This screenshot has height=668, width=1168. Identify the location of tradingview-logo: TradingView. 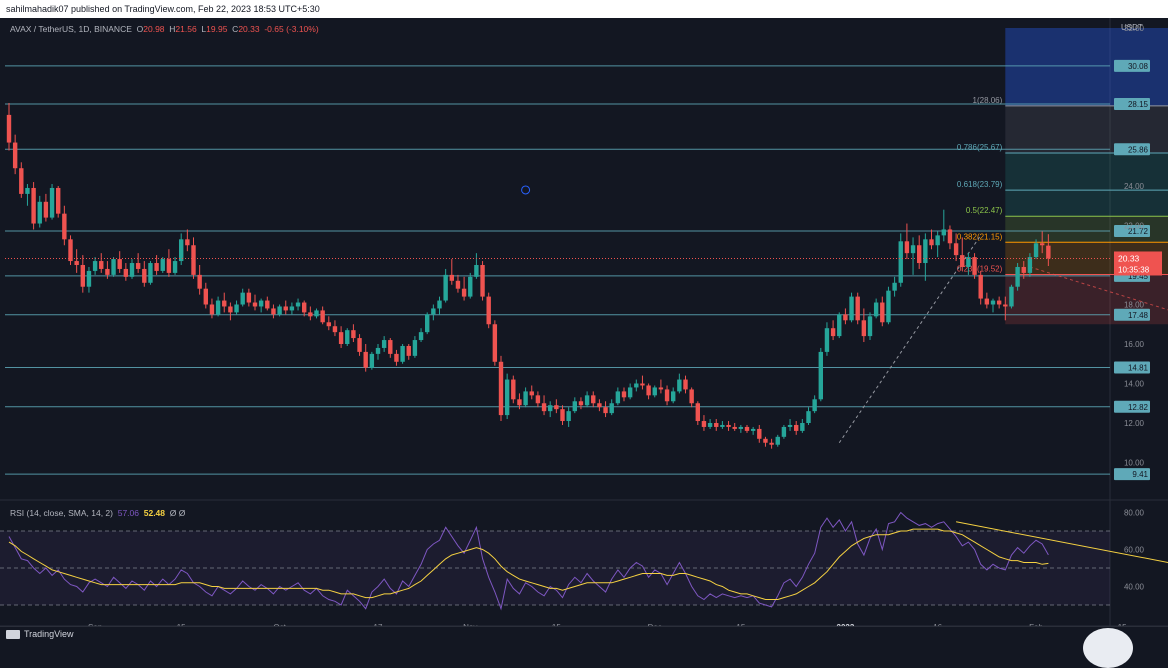
(40, 634).